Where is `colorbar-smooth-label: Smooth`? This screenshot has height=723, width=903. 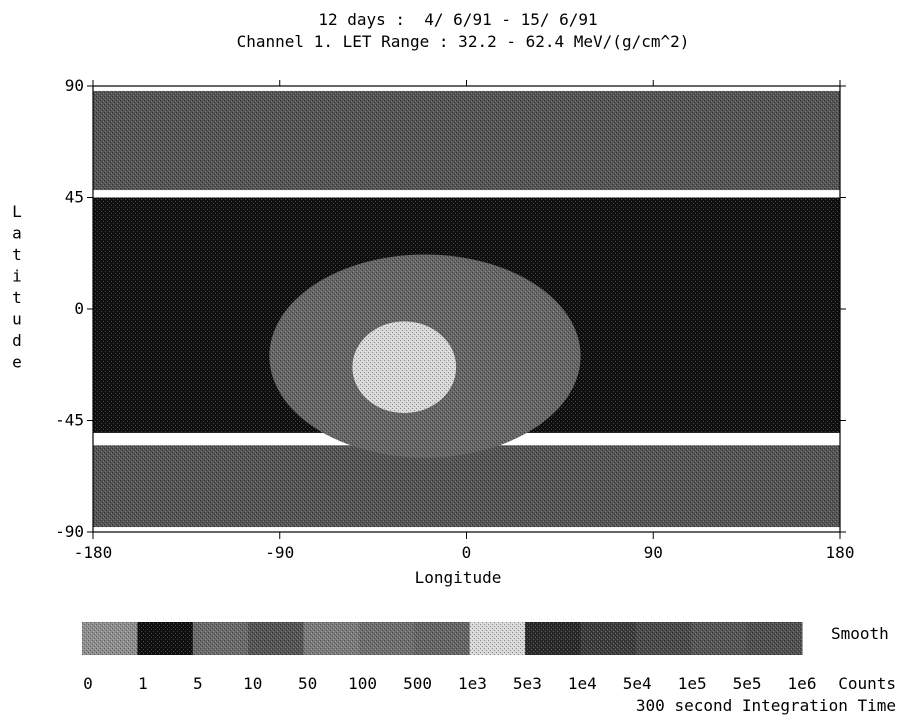
colorbar-smooth-label: Smooth is located at coordinates (860, 633).